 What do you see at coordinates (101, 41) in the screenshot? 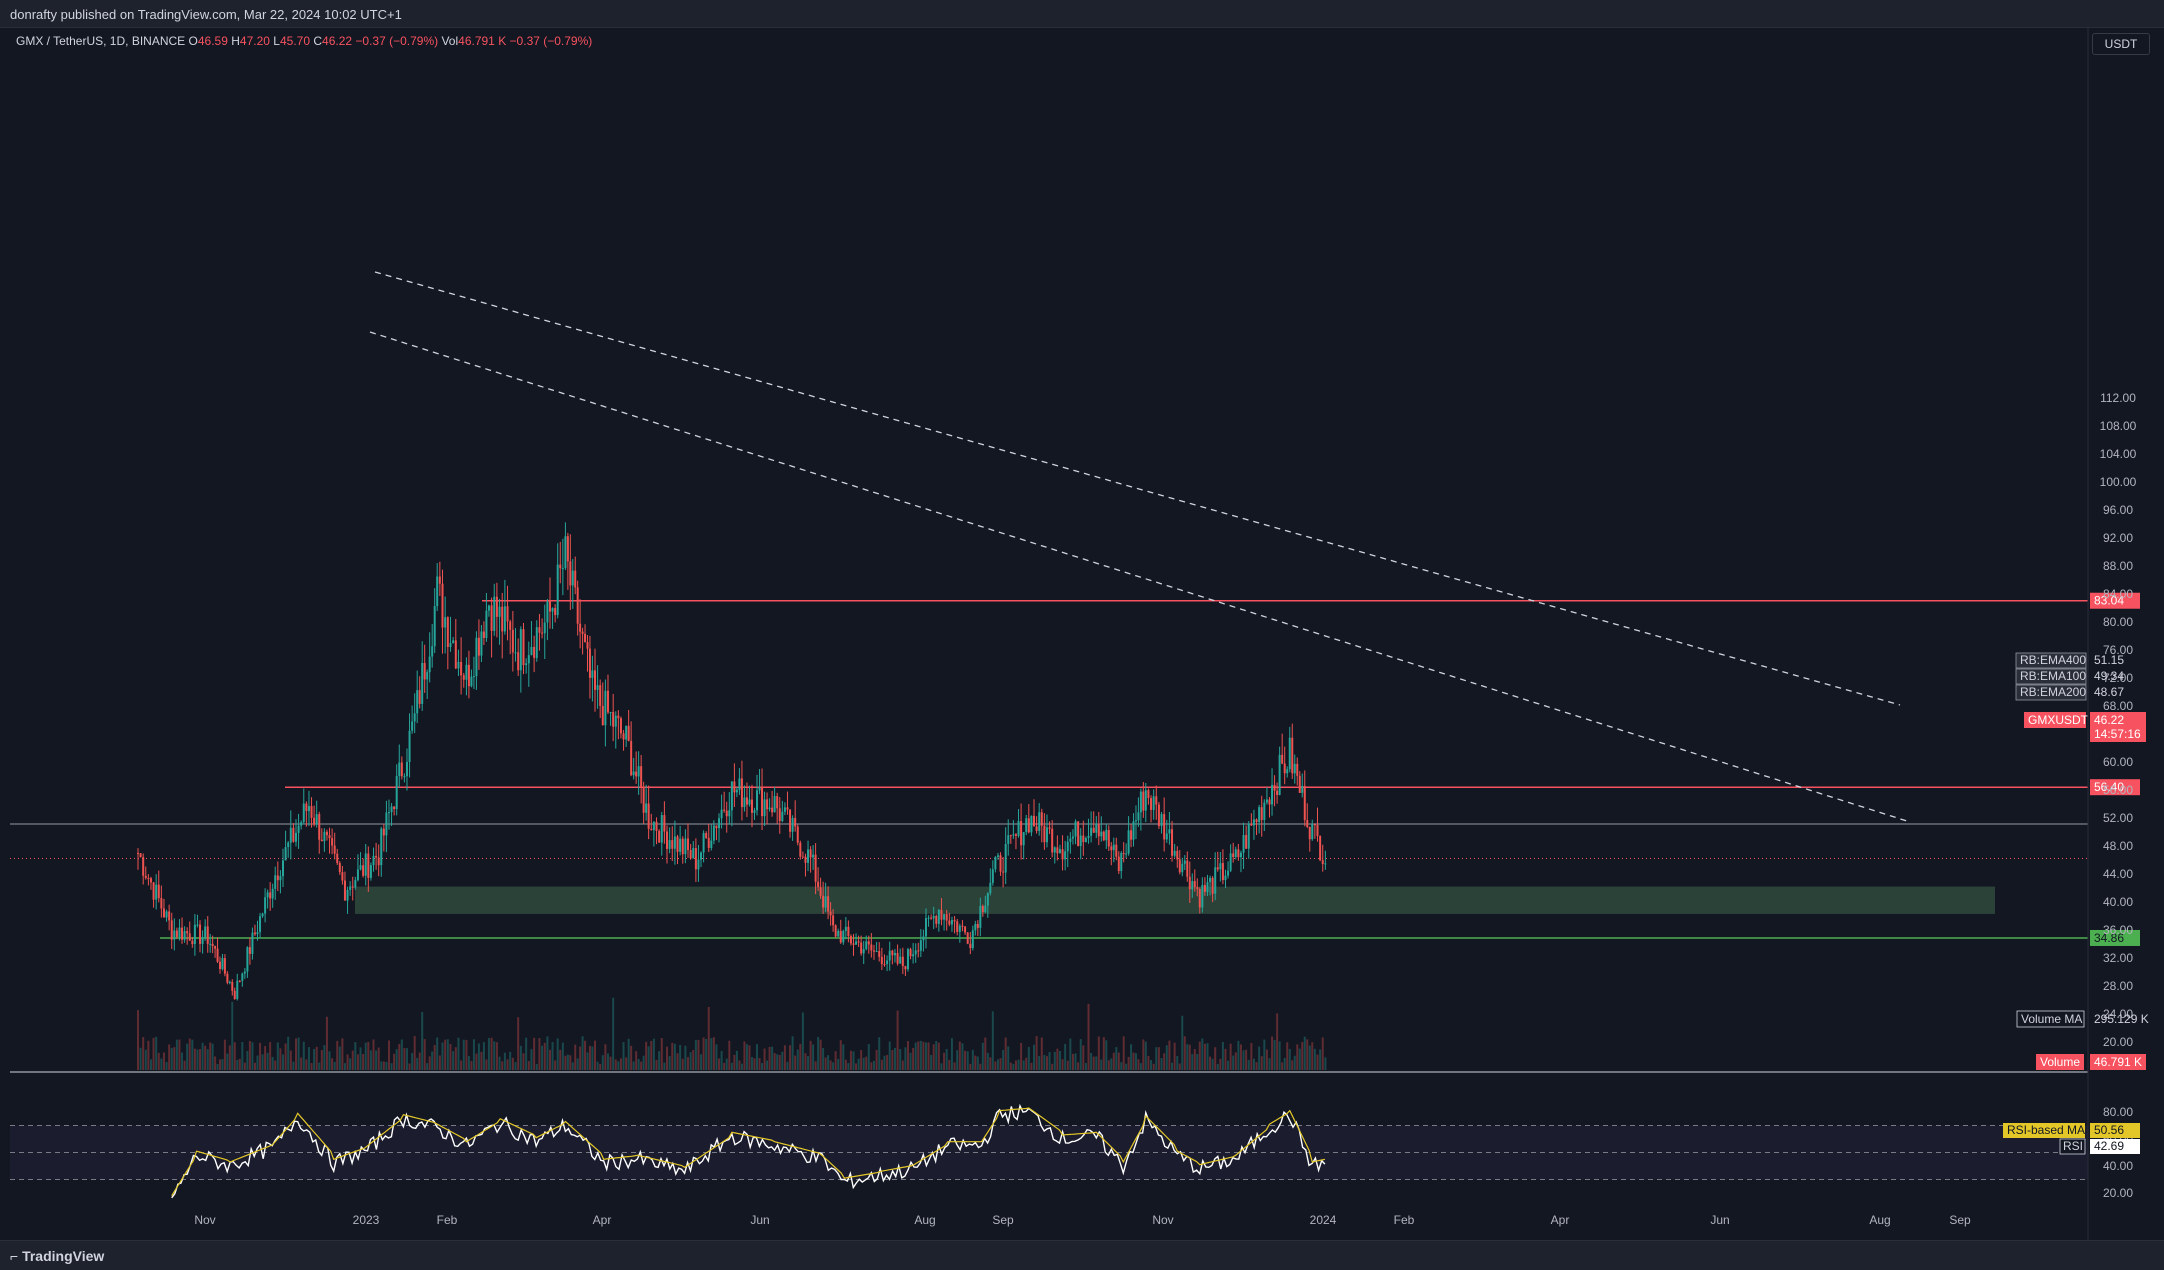
I see `symbol-label: GMX / TetherUS, 1D, BINANCE` at bounding box center [101, 41].